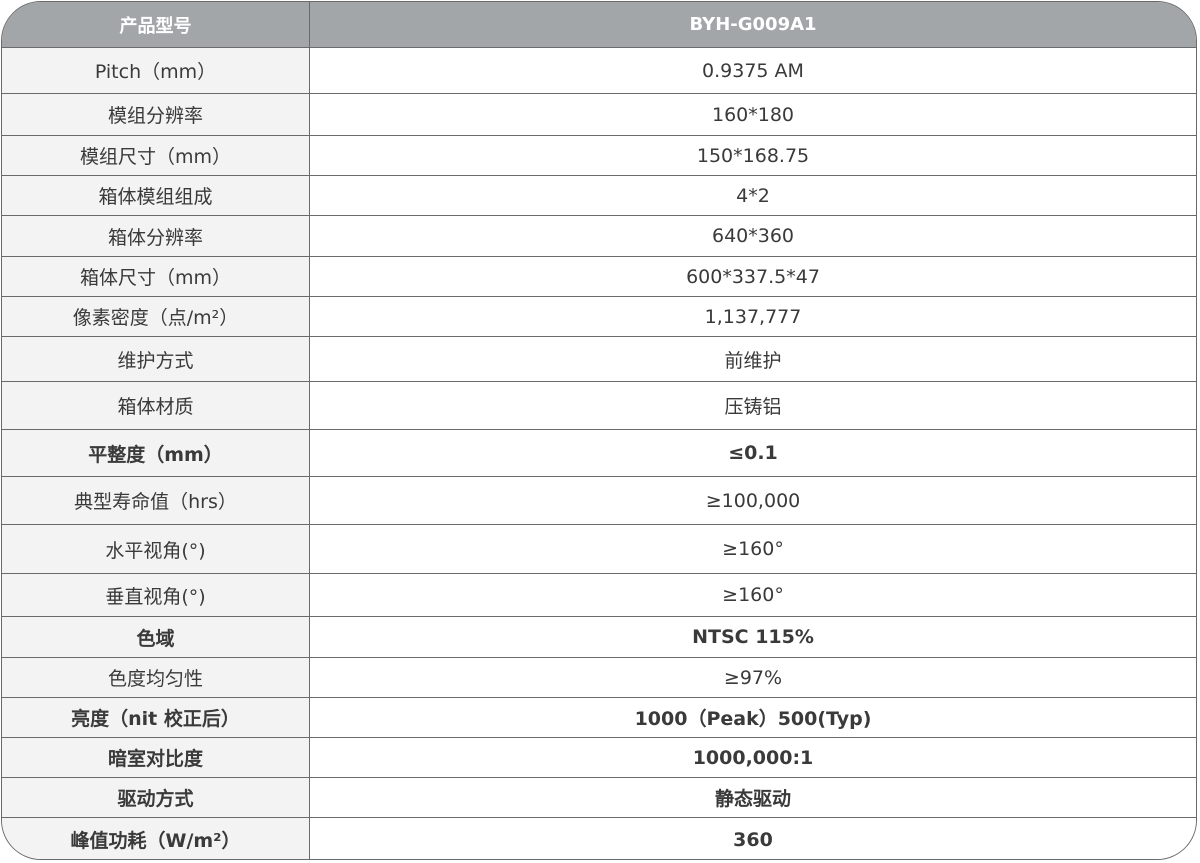 Image resolution: width=1200 pixels, height=863 pixels. I want to click on spec-label: 箱体尺寸（mm）, so click(156, 276).